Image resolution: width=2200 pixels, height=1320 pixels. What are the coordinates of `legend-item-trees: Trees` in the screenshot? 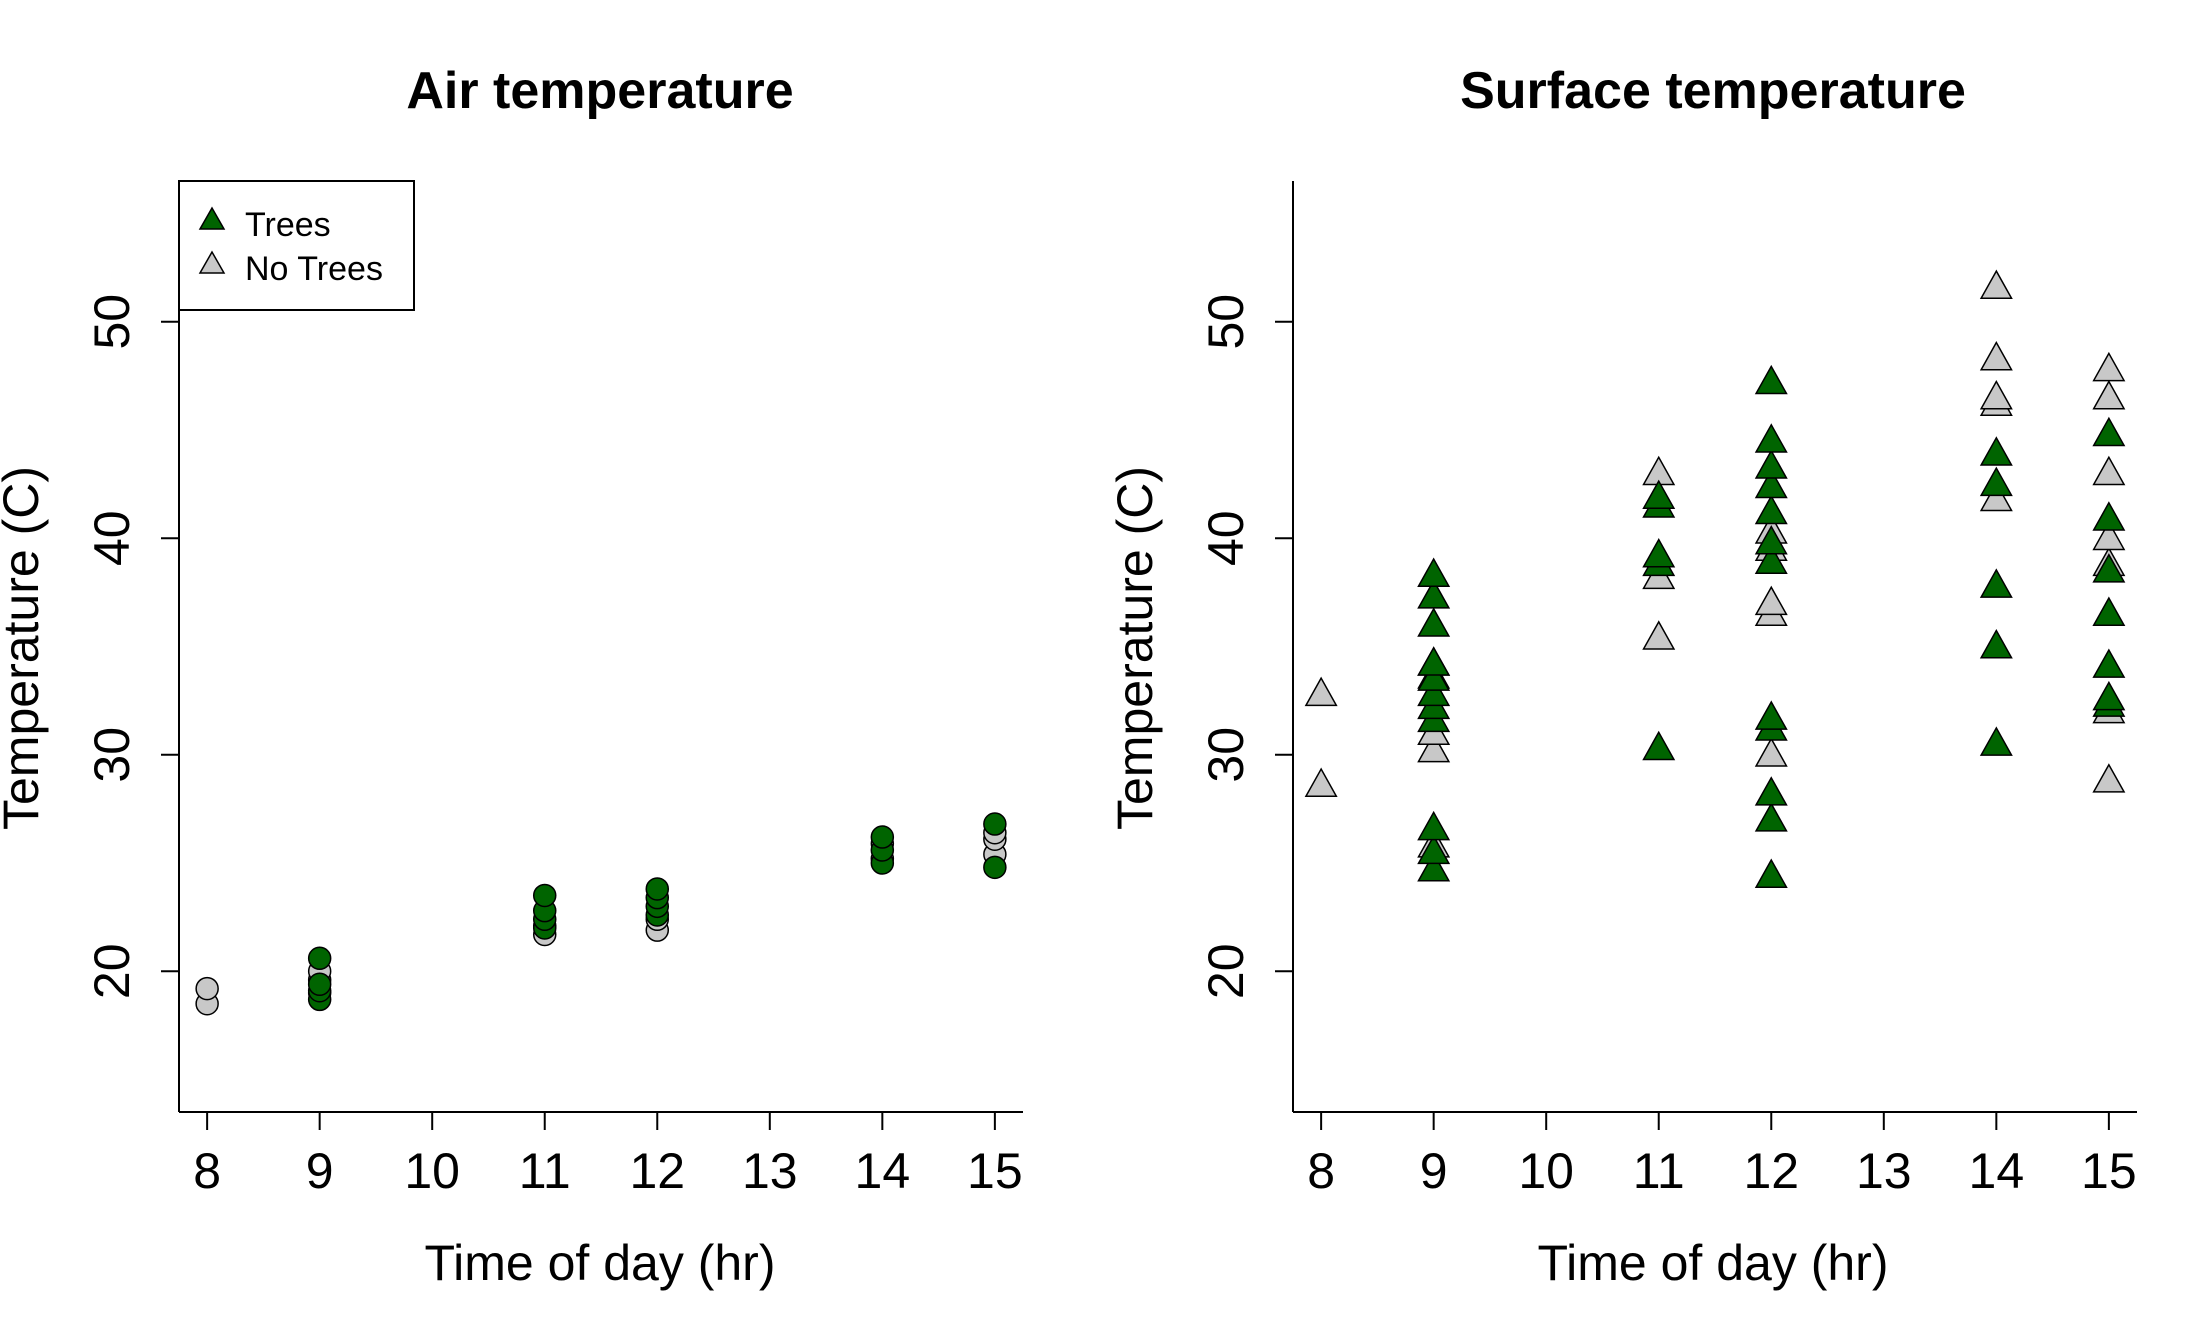 It's located at (264, 225).